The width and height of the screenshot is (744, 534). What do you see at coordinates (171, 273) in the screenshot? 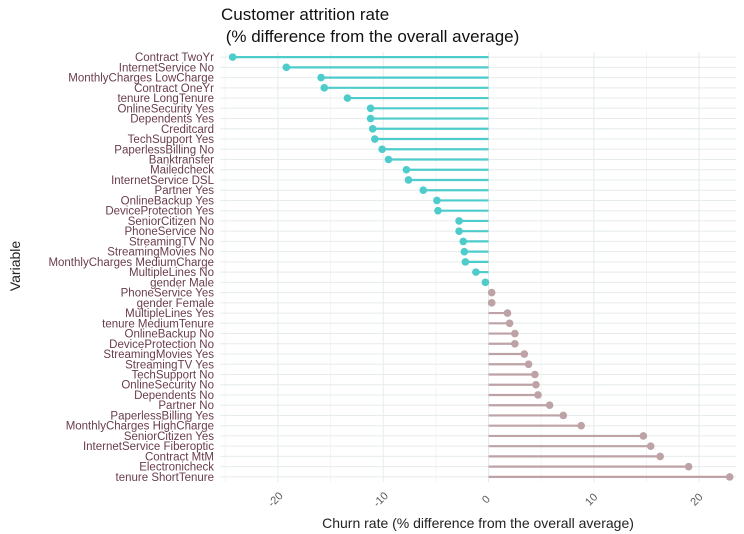
I see `y-tick-label: MultipleLines No` at bounding box center [171, 273].